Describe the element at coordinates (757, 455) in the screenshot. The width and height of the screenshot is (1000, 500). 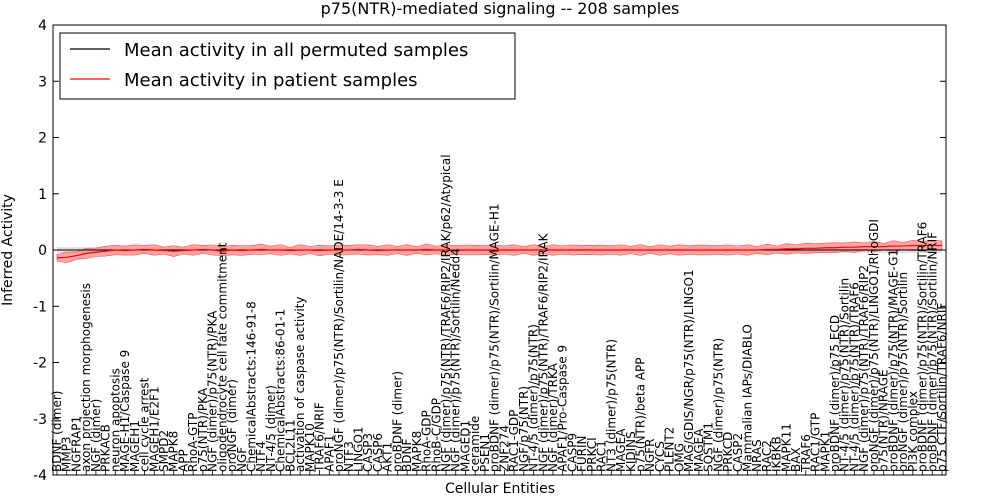
I see `x-tick-label: NRAS` at that location.